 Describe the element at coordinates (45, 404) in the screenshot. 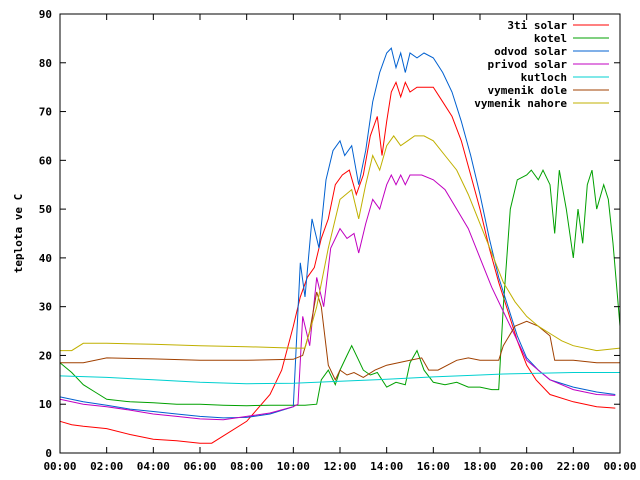

I see `y-tick-label: 10` at that location.